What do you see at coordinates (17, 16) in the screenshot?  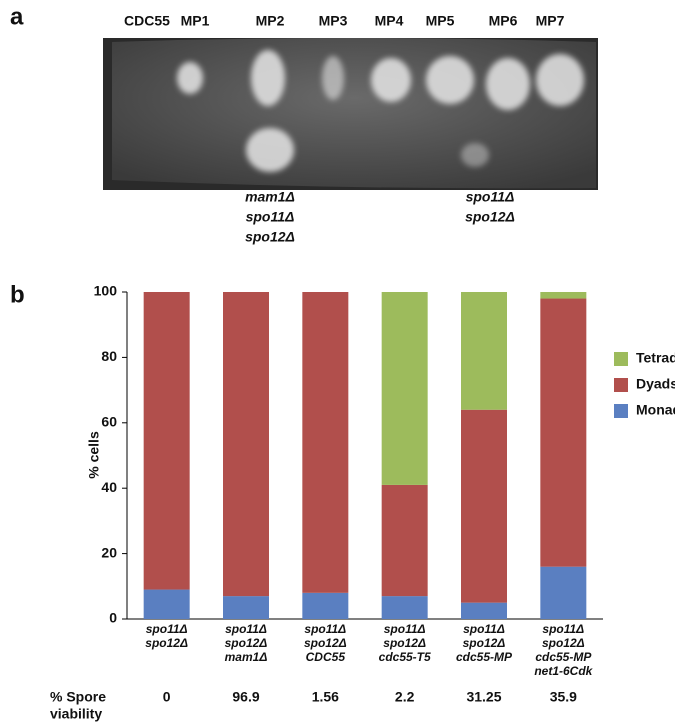 I see `panel-letter: a` at bounding box center [17, 16].